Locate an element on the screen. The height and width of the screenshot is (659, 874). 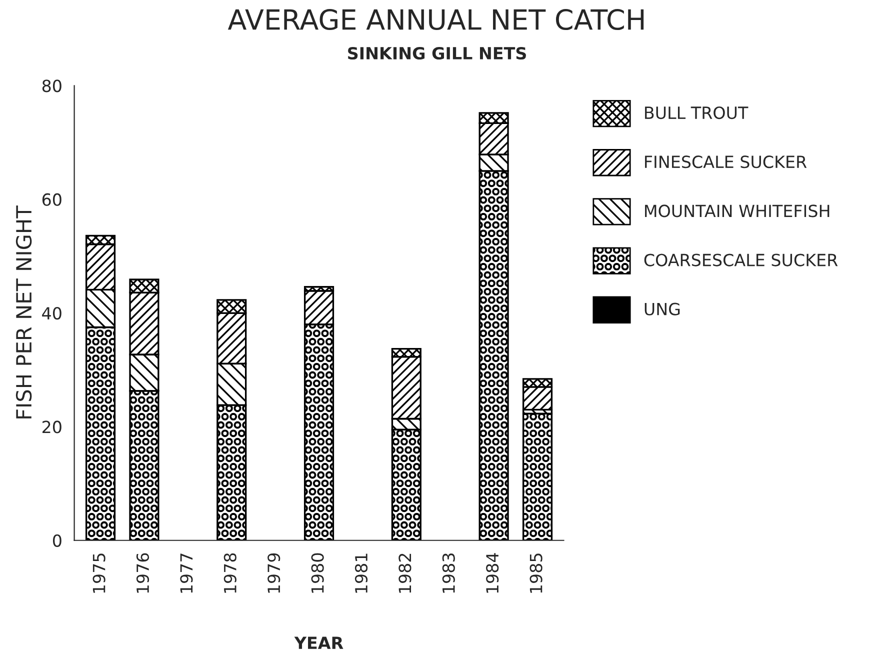
y-tick-label: 20 is located at coordinates (52, 427).